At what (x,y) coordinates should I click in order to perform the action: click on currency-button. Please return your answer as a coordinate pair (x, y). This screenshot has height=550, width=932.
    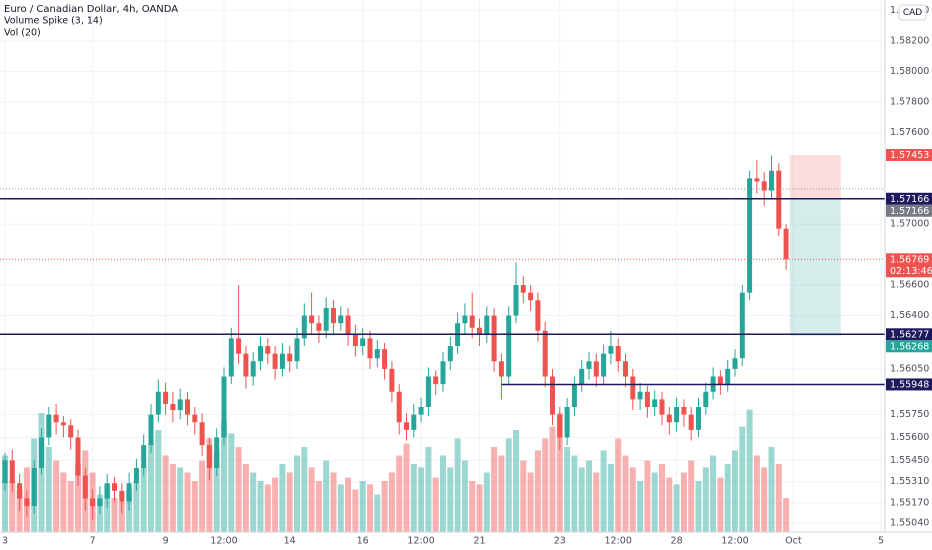
    Looking at the image, I should click on (912, 12).